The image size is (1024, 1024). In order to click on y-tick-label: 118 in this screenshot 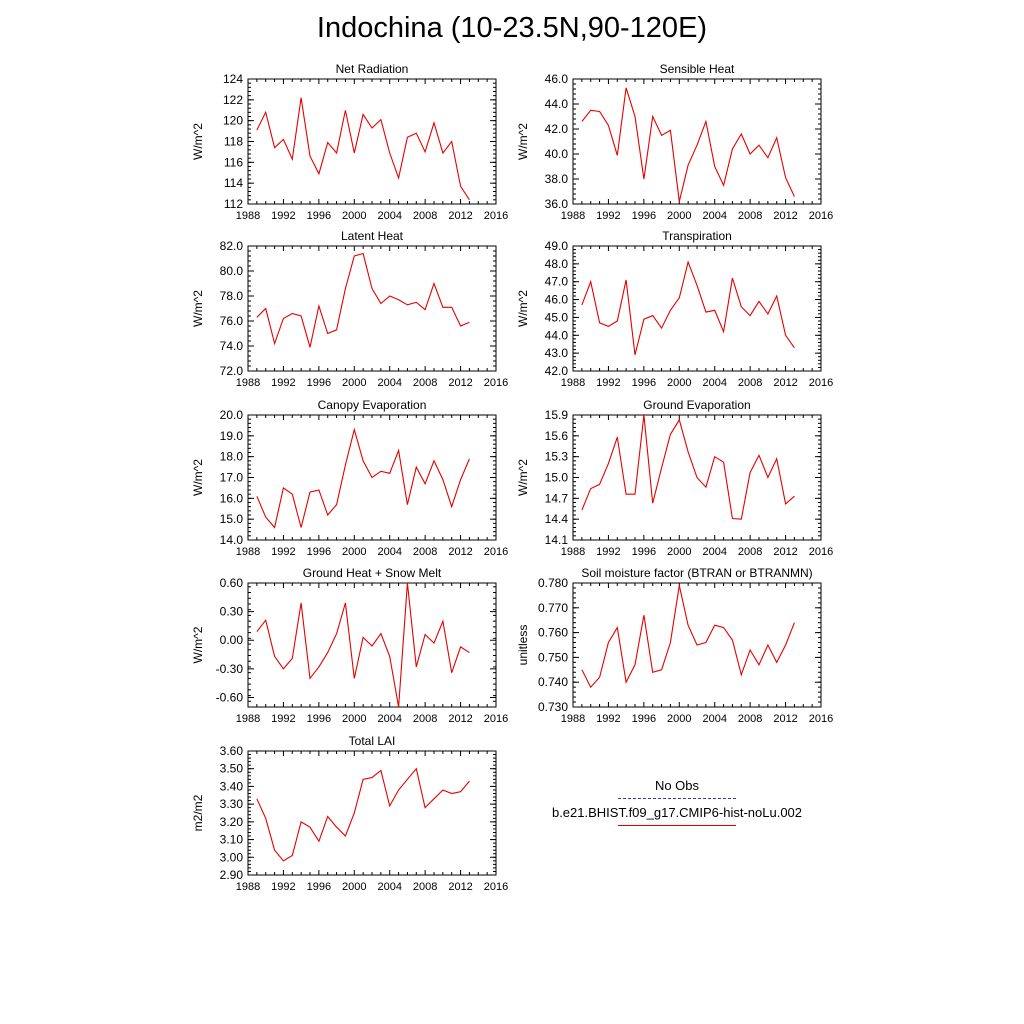, I will do `click(233, 142)`.